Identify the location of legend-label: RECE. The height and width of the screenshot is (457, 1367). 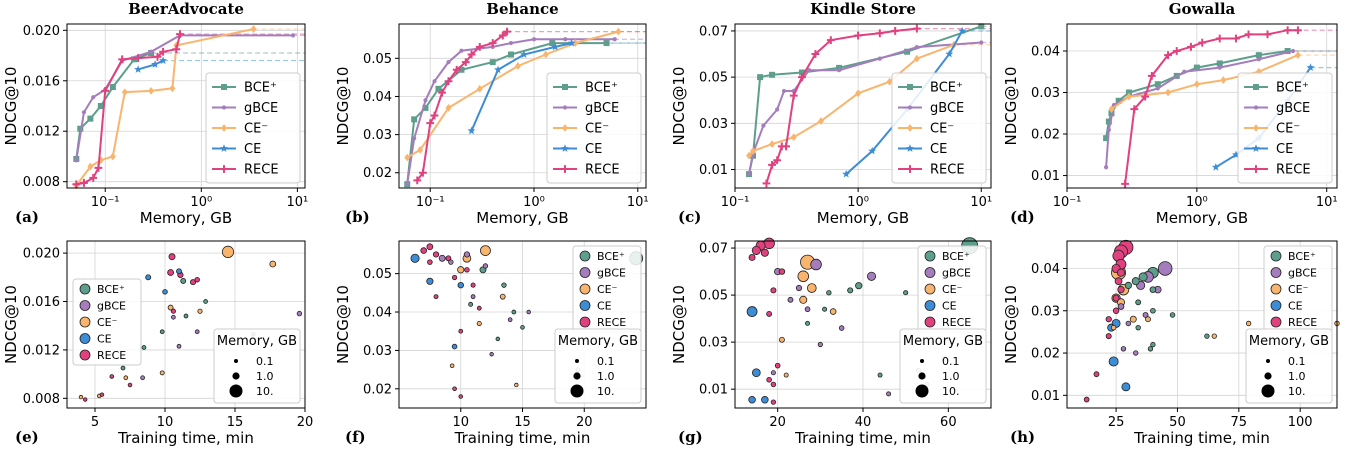
(261, 170).